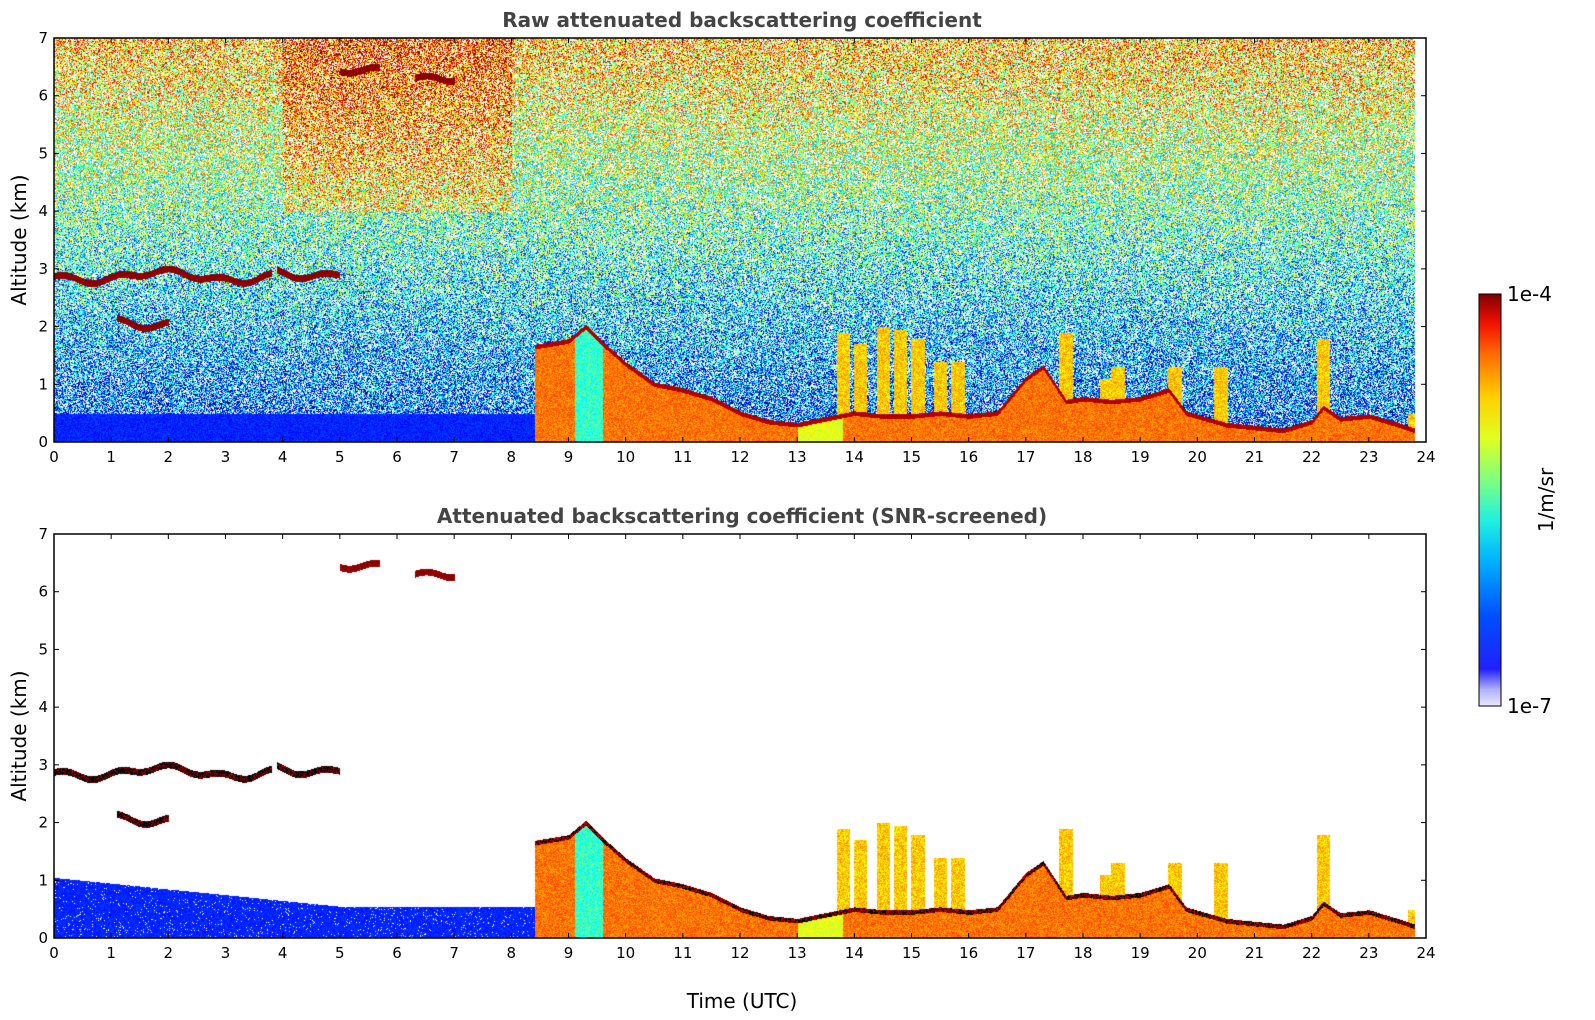 The image size is (1595, 1020). Describe the element at coordinates (19, 735) in the screenshot. I see `panel-screened-ylabel: Altitude (km)` at that location.